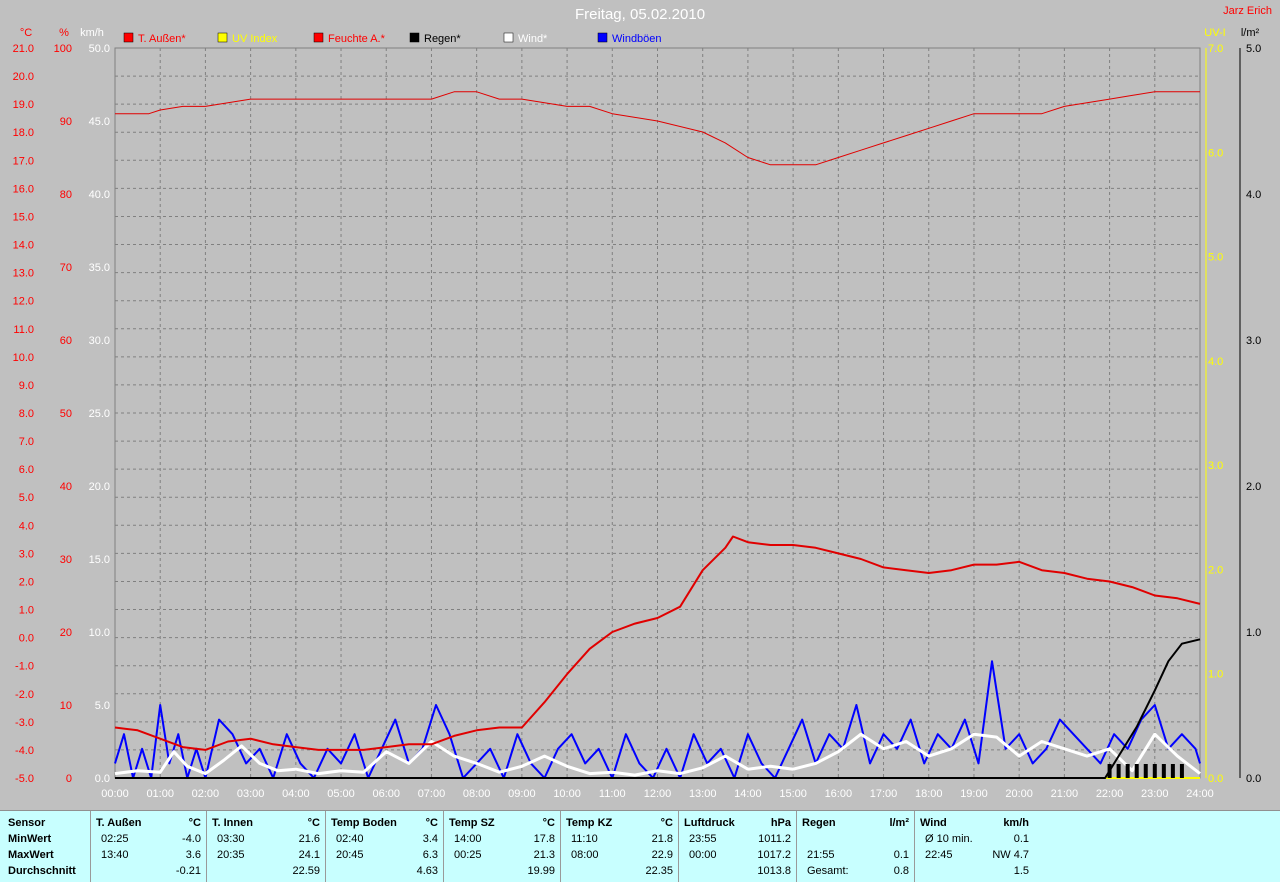 The height and width of the screenshot is (882, 1280). What do you see at coordinates (115, 794) in the screenshot?
I see `x-tick-label: 00:00` at bounding box center [115, 794].